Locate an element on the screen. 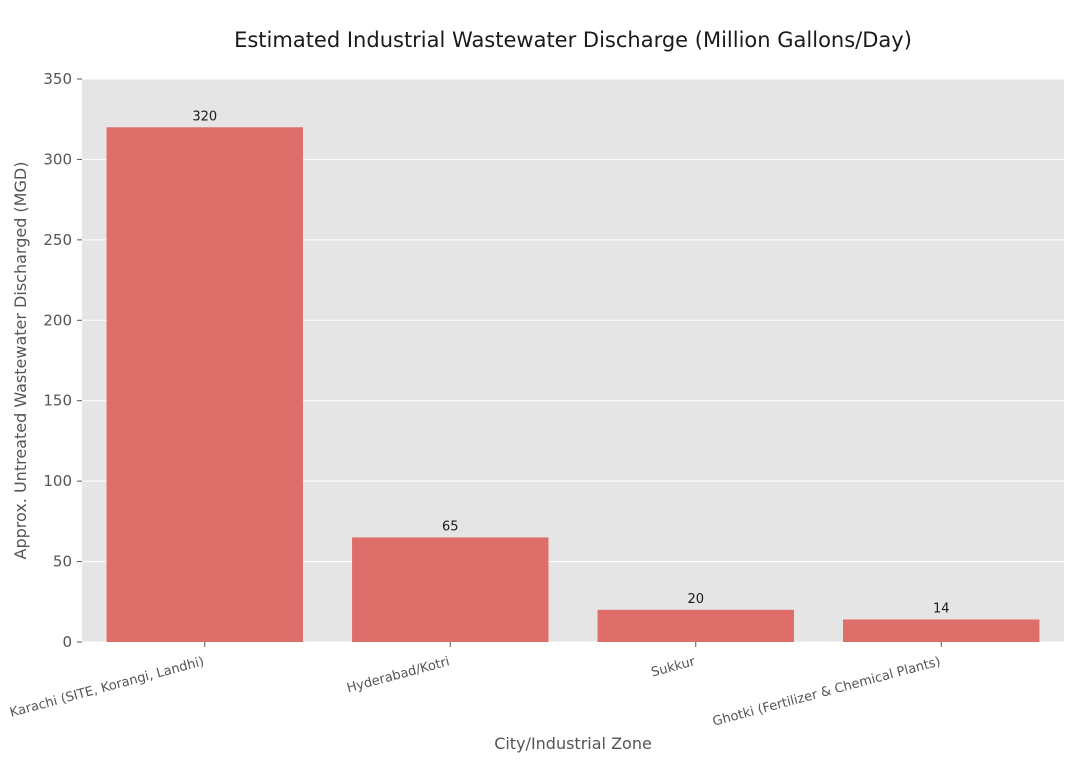  x-tick-label: Karachi (SITE, Korangi, Landhi) is located at coordinates (106, 687).